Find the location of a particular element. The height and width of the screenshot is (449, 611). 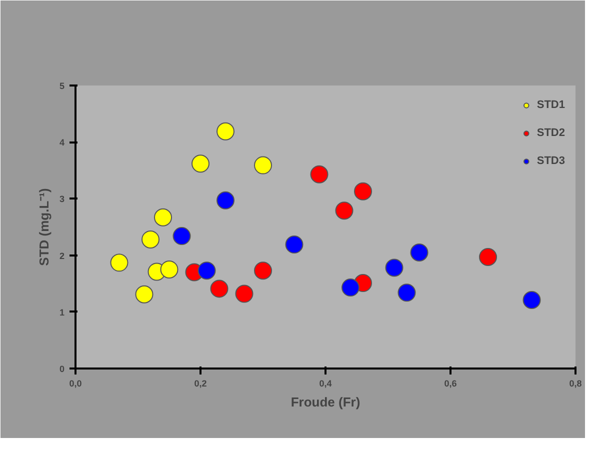

x-tick-label: 0,4 is located at coordinates (325, 383).